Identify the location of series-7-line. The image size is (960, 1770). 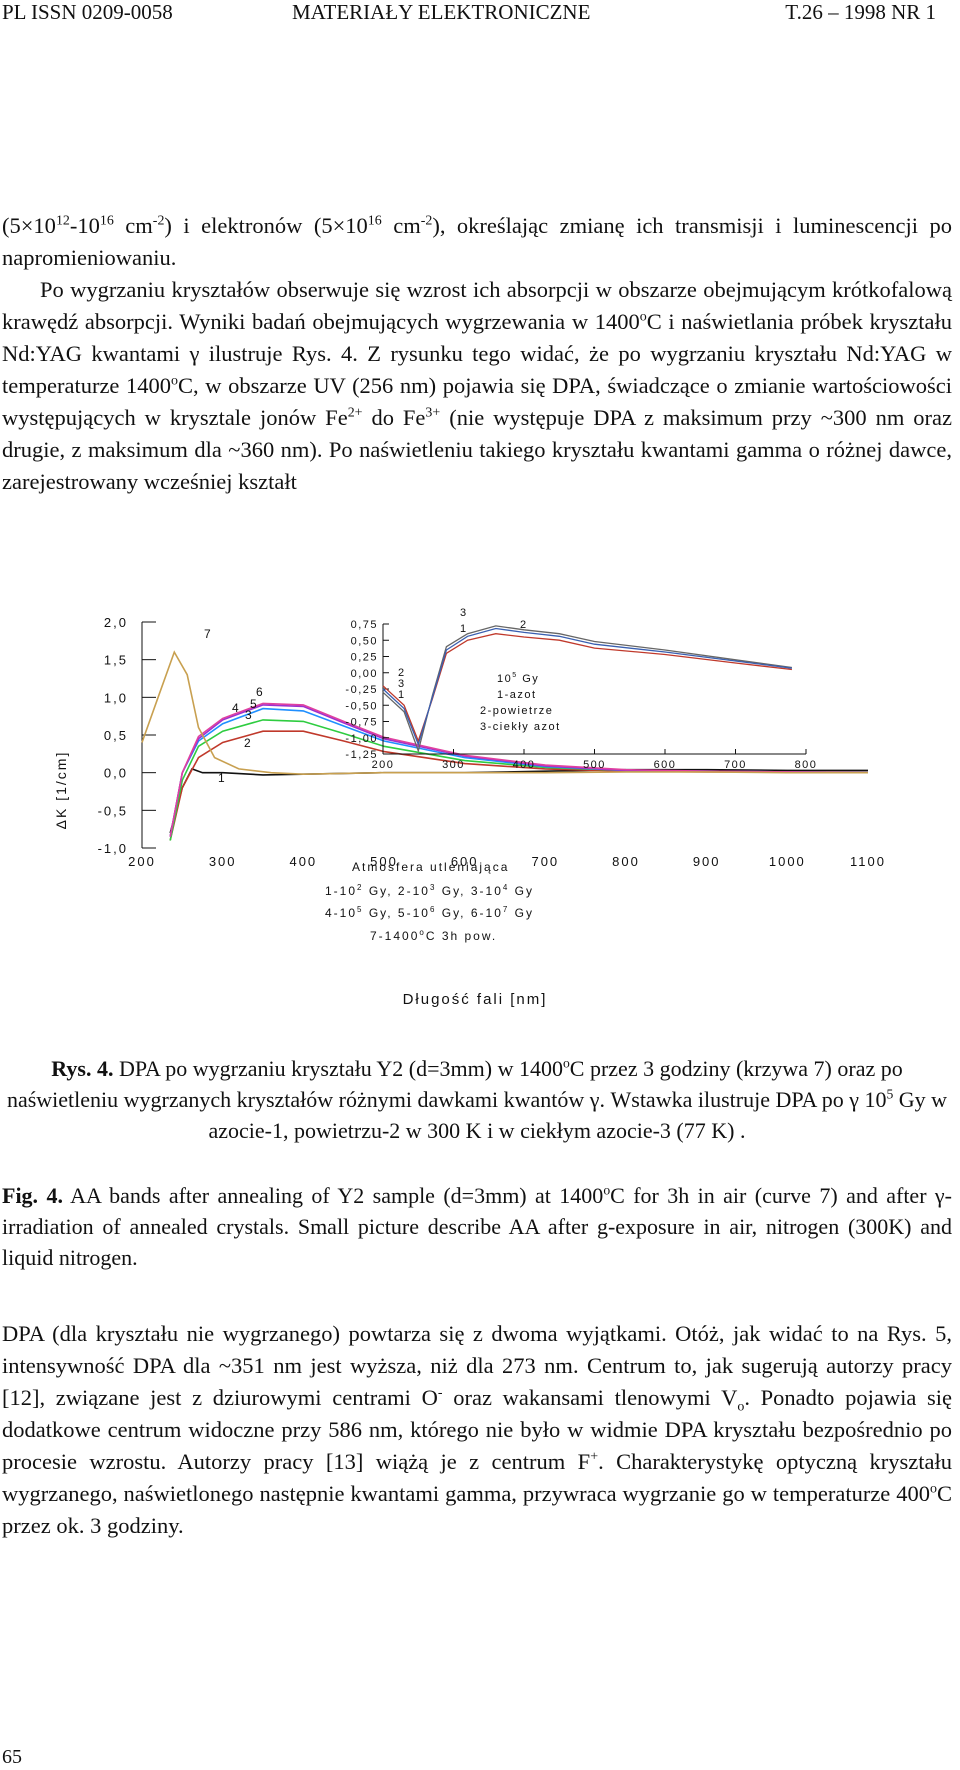
(504, 713).